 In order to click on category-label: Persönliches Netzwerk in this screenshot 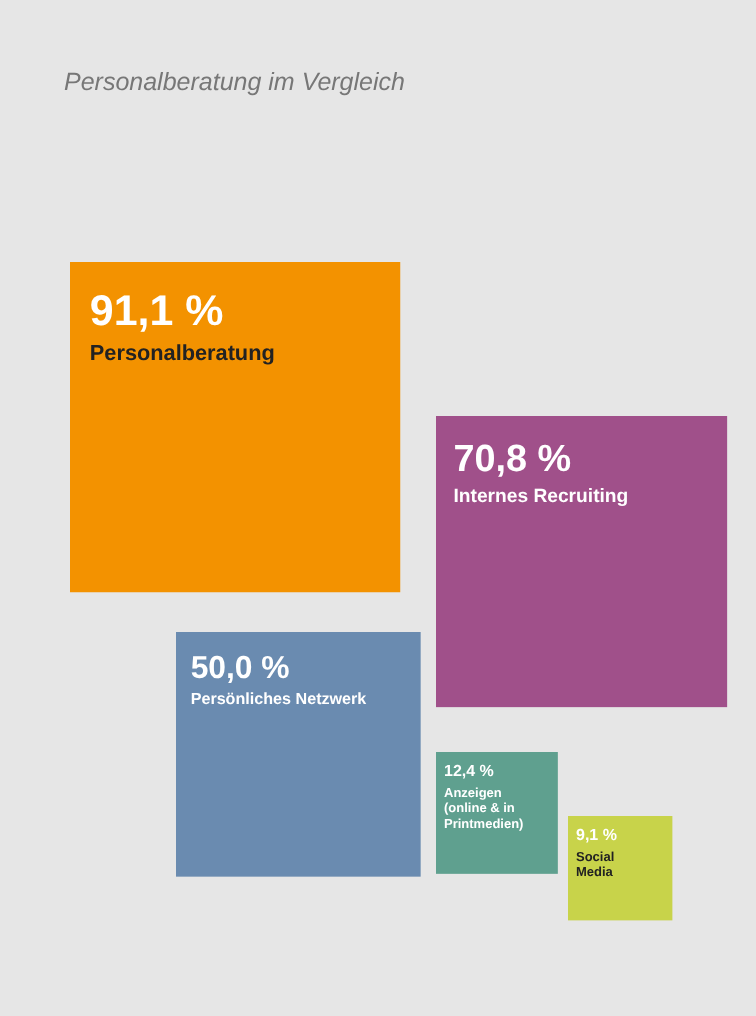, I will do `click(279, 699)`.